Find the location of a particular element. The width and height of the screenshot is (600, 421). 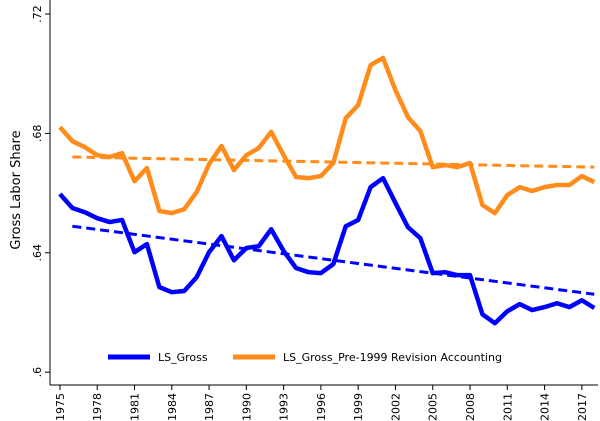

x-tick-label: 1990 is located at coordinates (246, 407).